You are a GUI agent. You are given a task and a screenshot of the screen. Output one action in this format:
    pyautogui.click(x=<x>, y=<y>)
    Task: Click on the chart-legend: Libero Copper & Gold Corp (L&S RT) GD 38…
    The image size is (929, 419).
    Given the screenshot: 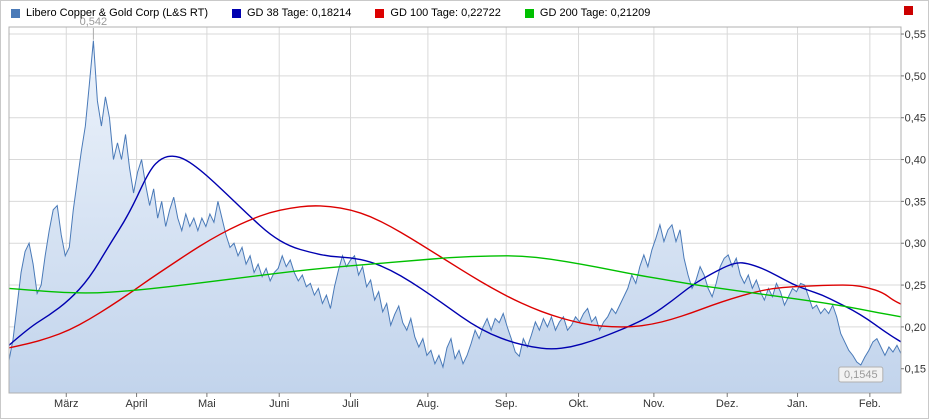 What is the action you would take?
    pyautogui.click(x=464, y=13)
    